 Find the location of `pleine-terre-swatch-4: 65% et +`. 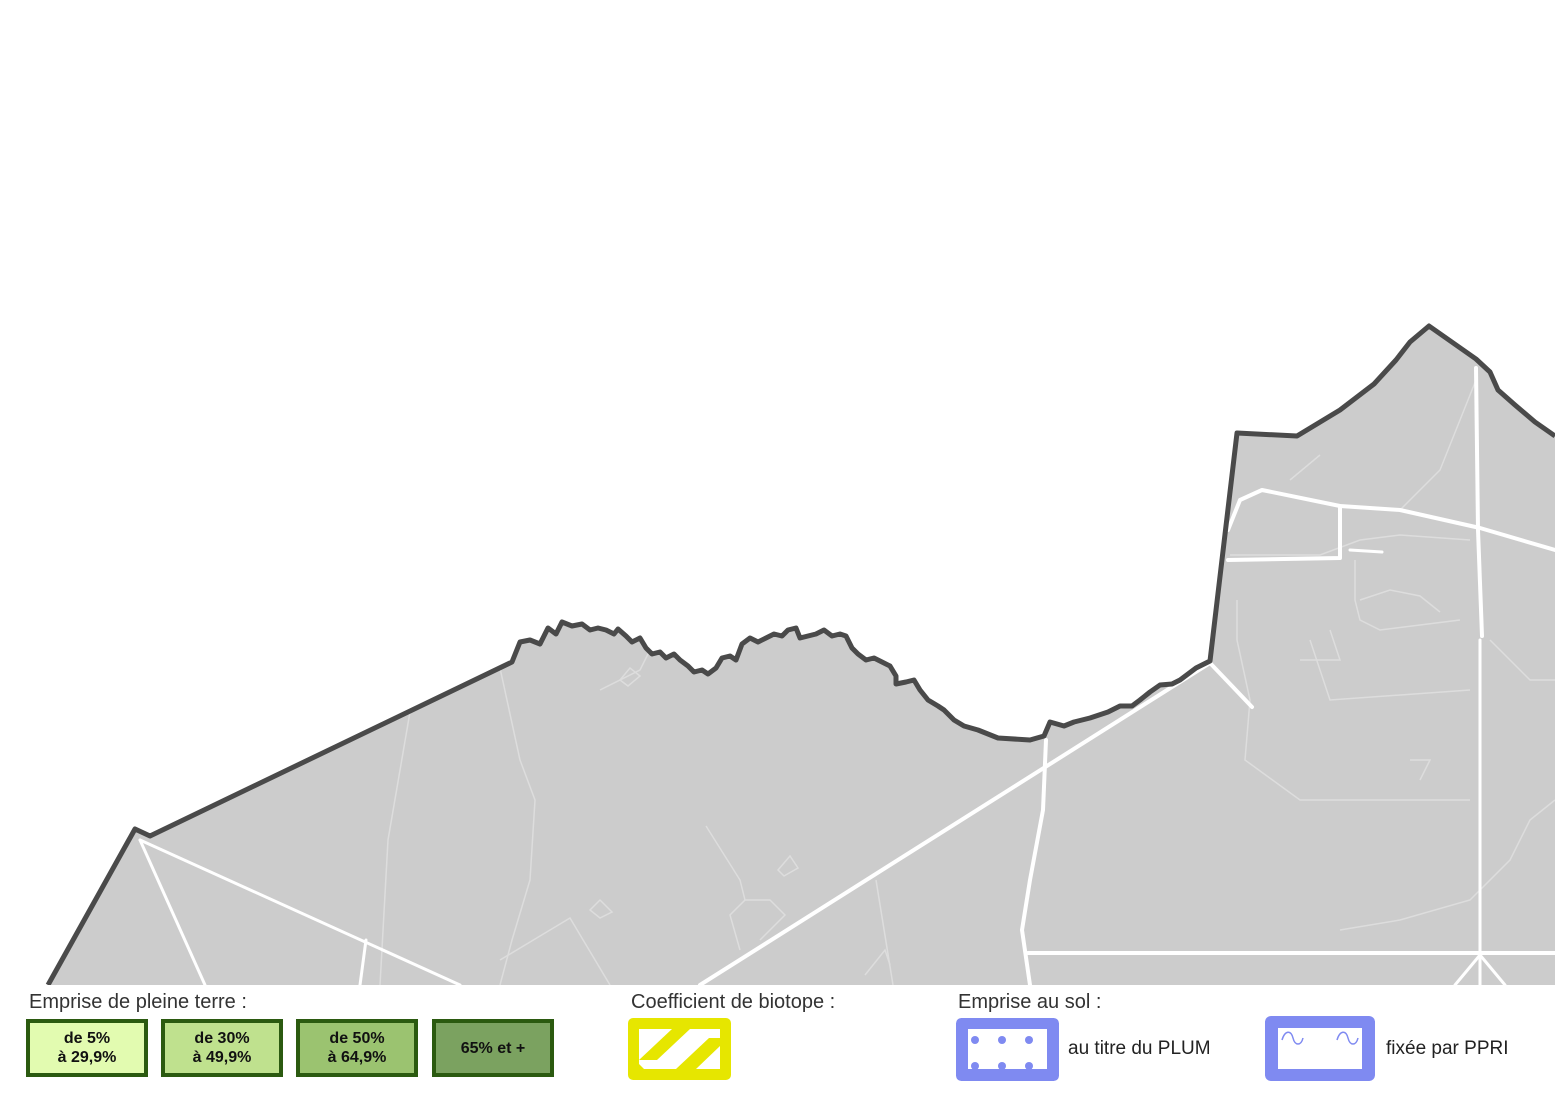

pleine-terre-swatch-4: 65% et + is located at coordinates (493, 1048).